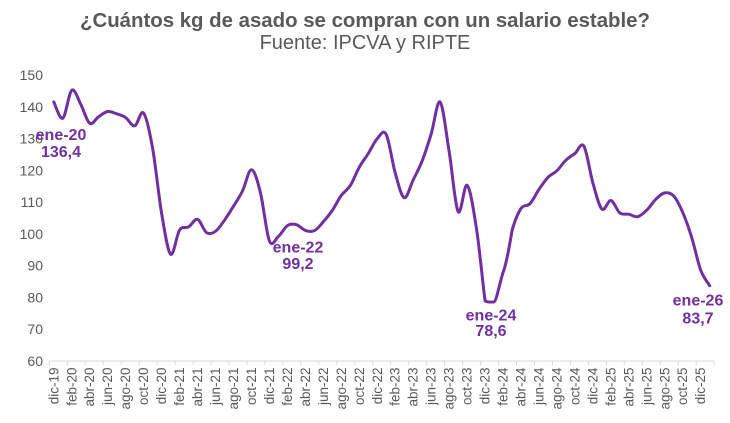 This screenshot has width=730, height=423. What do you see at coordinates (32, 202) in the screenshot?
I see `svg-text: 110` at bounding box center [32, 202].